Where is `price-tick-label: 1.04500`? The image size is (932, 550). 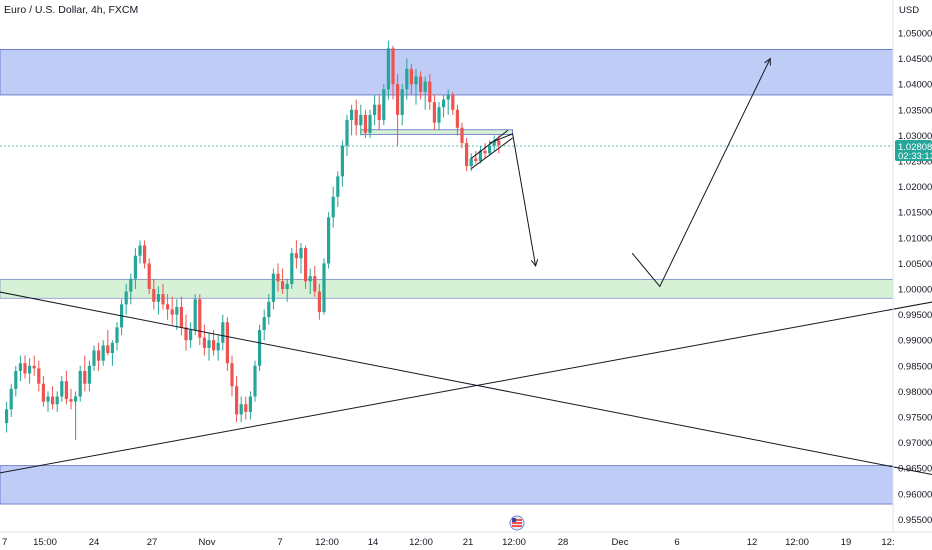
price-tick-label: 1.04500 is located at coordinates (915, 59).